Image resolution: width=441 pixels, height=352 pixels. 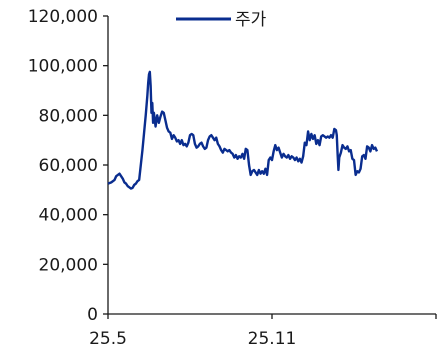 What do you see at coordinates (108, 339) in the screenshot?
I see `x-tick-label: 25.5` at bounding box center [108, 339].